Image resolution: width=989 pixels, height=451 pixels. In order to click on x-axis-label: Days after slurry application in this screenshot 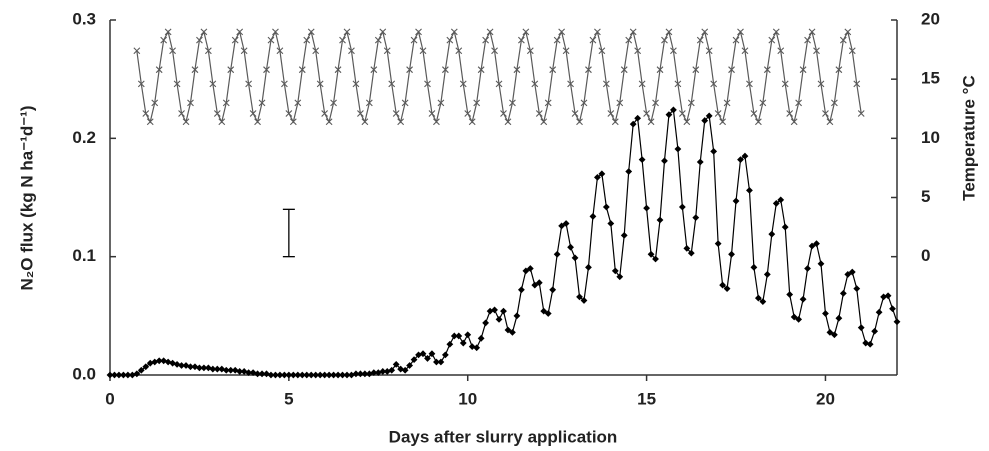, I will do `click(503, 436)`.